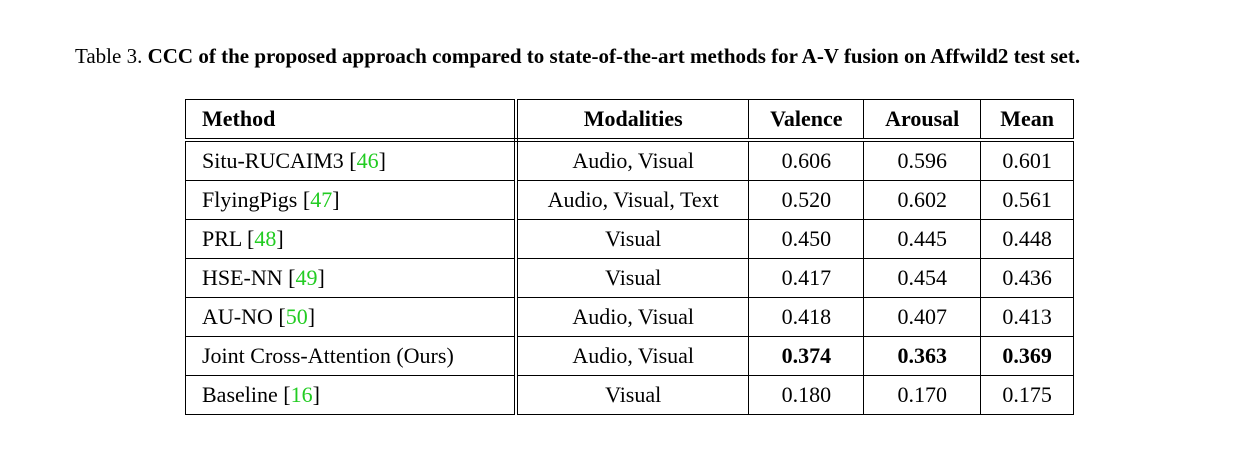 The height and width of the screenshot is (462, 1248). What do you see at coordinates (250, 199) in the screenshot?
I see `method-name: FlyingPigs` at bounding box center [250, 199].